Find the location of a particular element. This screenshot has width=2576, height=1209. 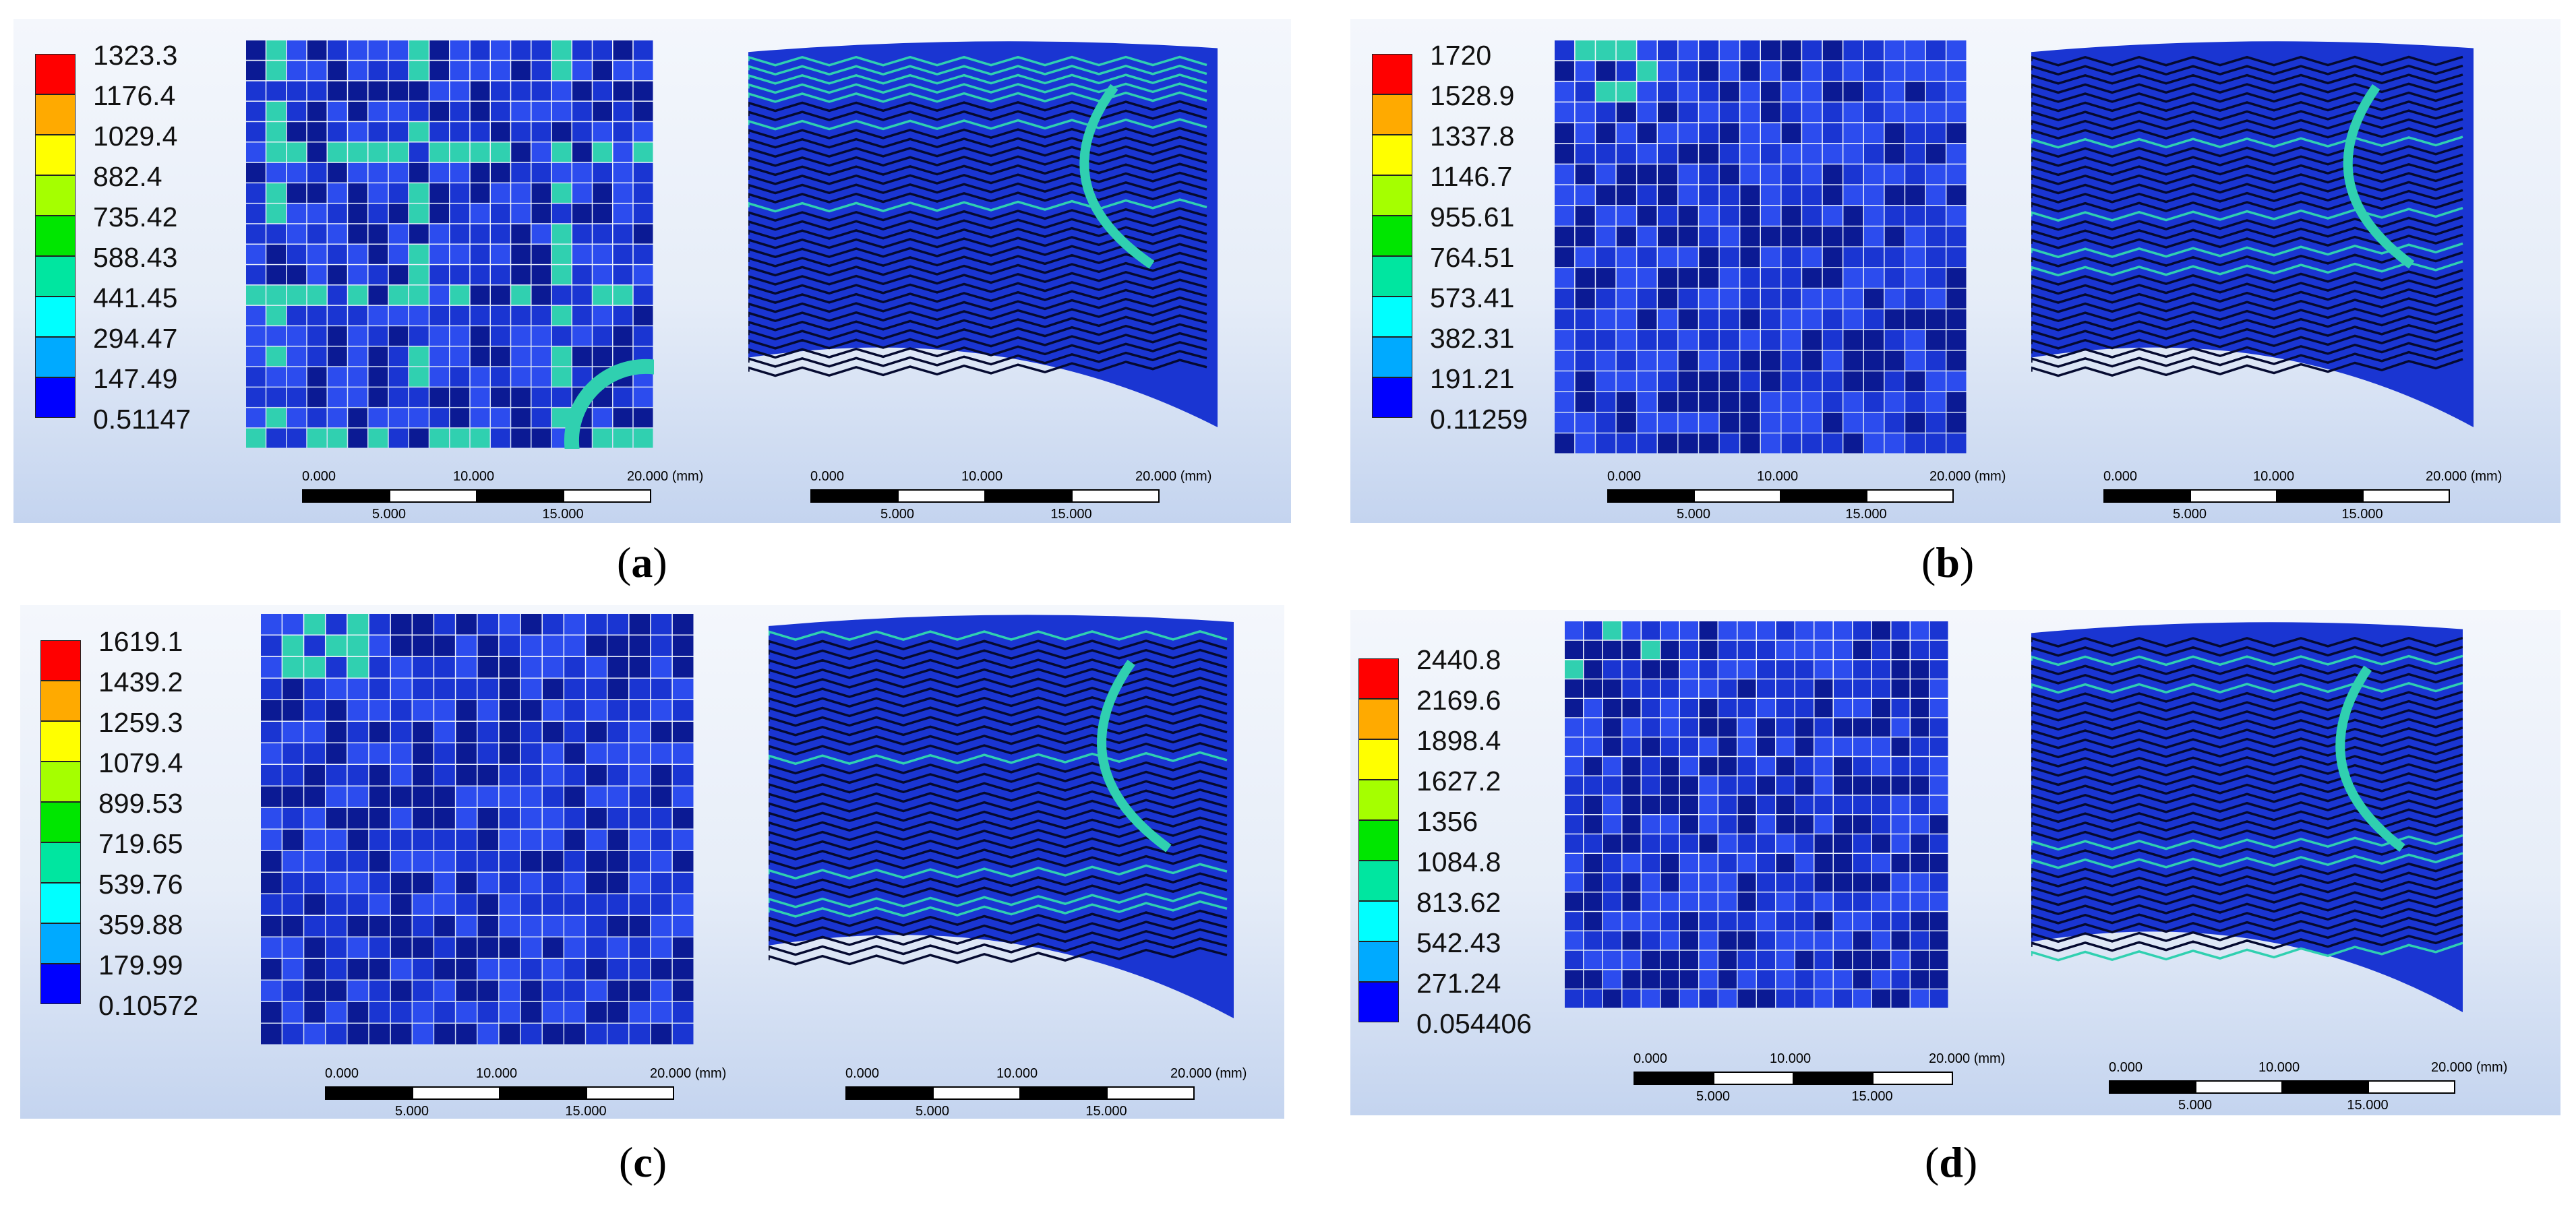

legend-swatch is located at coordinates (1378, 759).